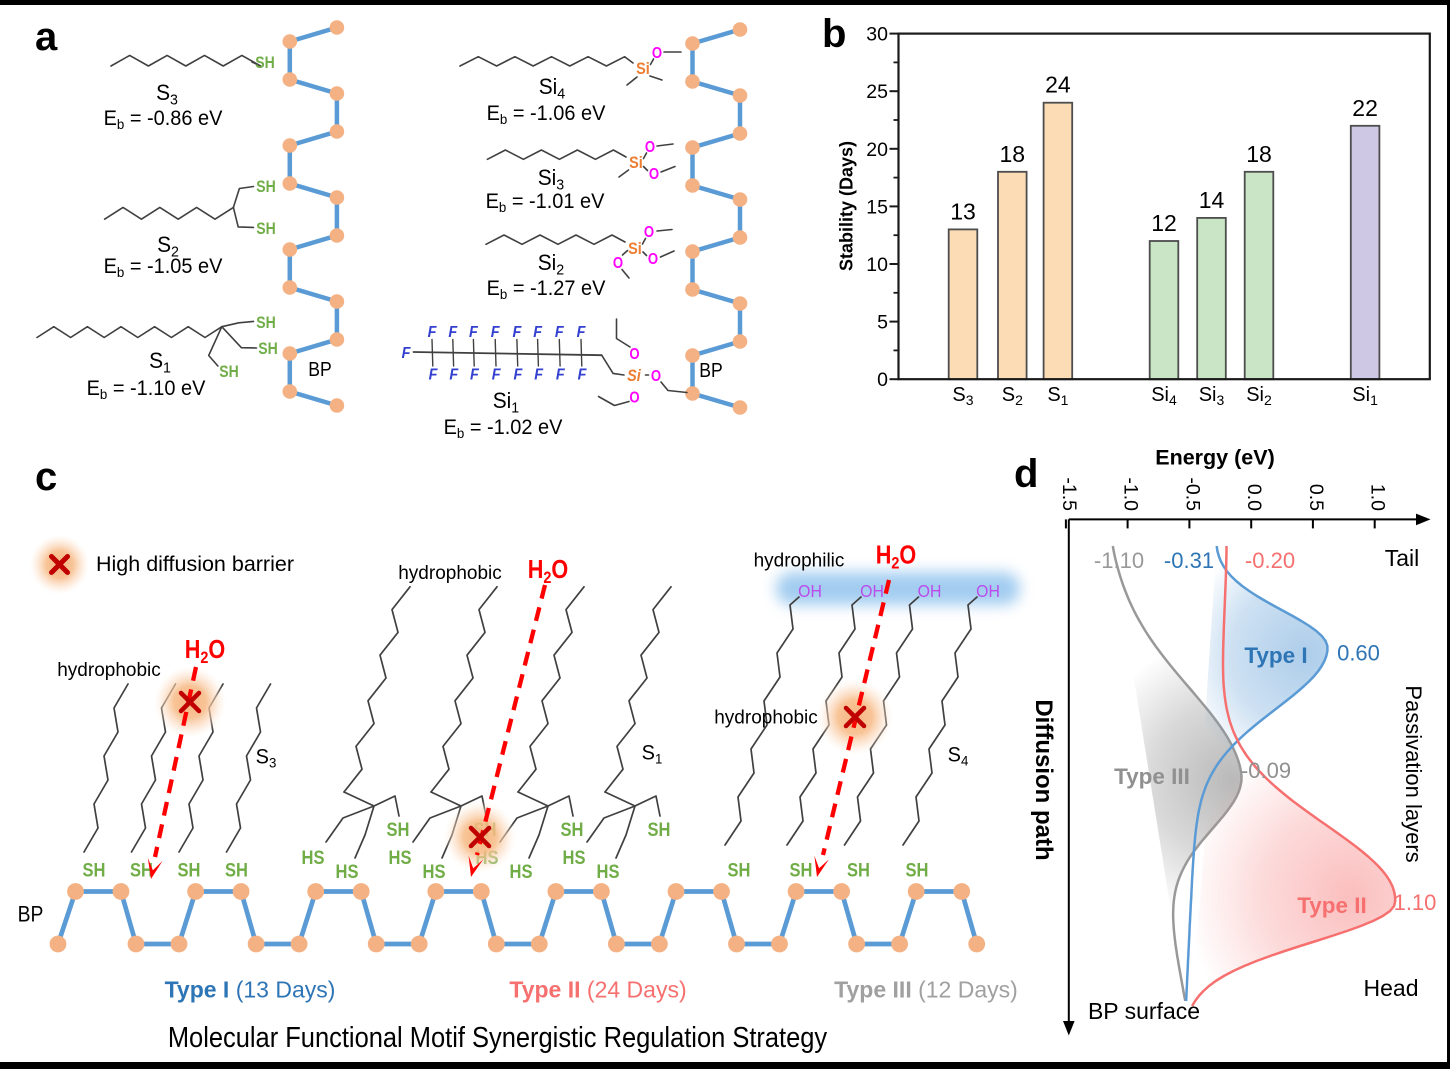 The image size is (1450, 1069). What do you see at coordinates (877, 92) in the screenshot?
I see `svg-text: 25` at bounding box center [877, 92].